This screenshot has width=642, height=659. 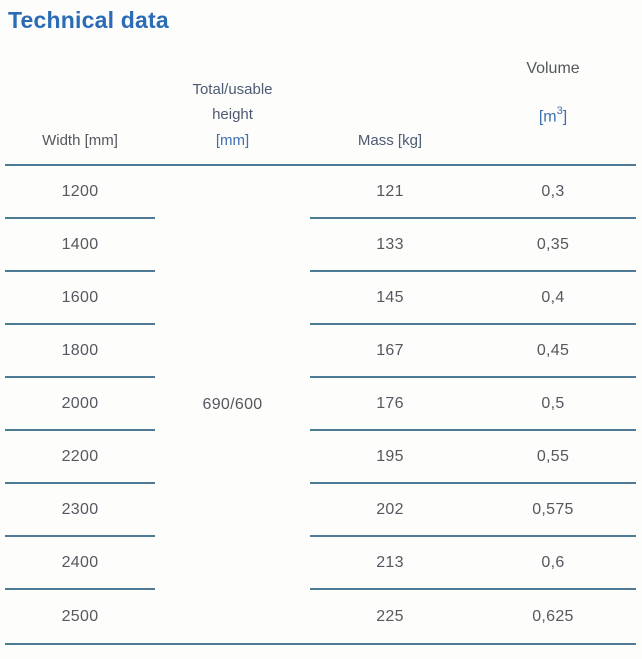 What do you see at coordinates (390, 457) in the screenshot?
I see `mass-cell: 195` at bounding box center [390, 457].